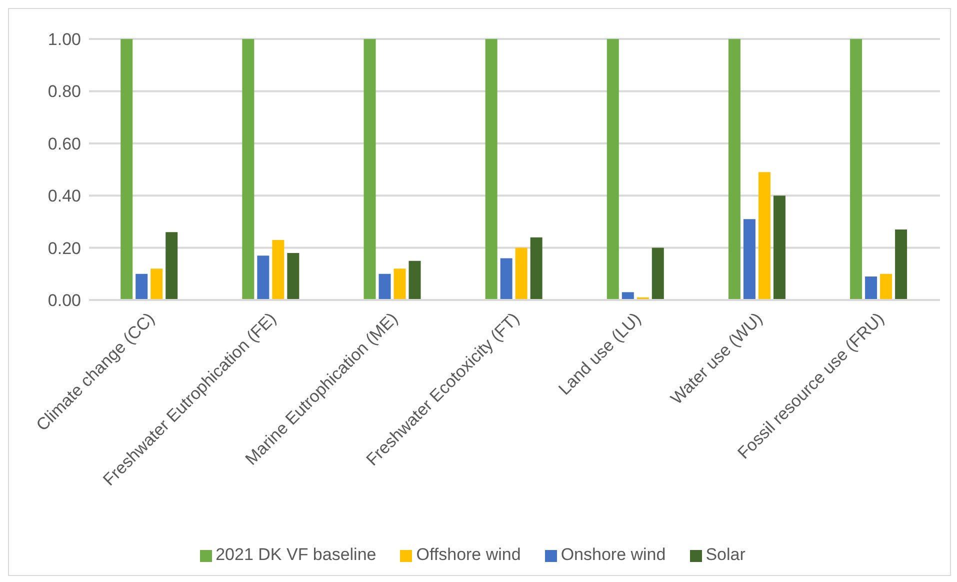  Describe the element at coordinates (64, 248) in the screenshot. I see `y-tick-label: 0.20` at that location.